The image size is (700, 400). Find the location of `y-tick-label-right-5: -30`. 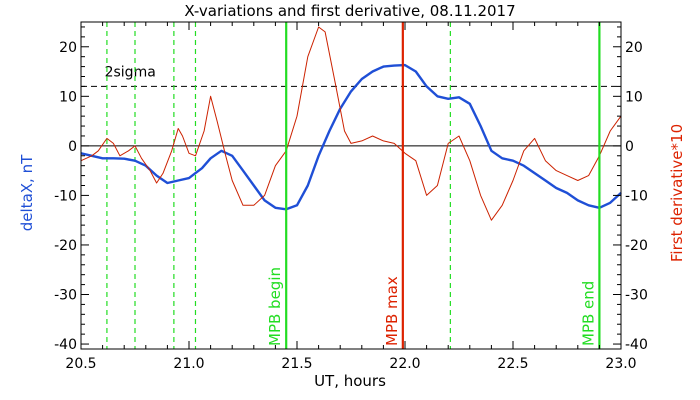

y-tick-label-right-5: -30 is located at coordinates (636, 296).